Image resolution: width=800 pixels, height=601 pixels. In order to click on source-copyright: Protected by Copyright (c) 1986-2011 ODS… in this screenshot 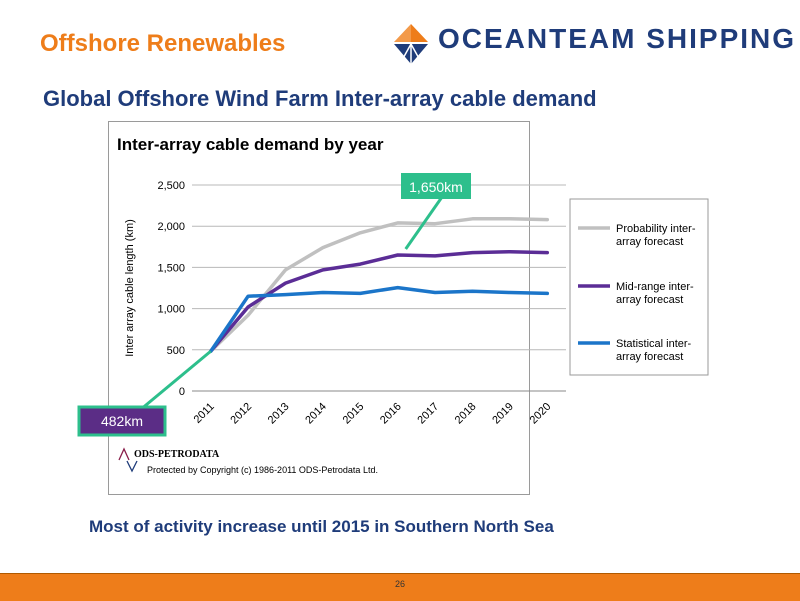, I will do `click(262, 470)`.